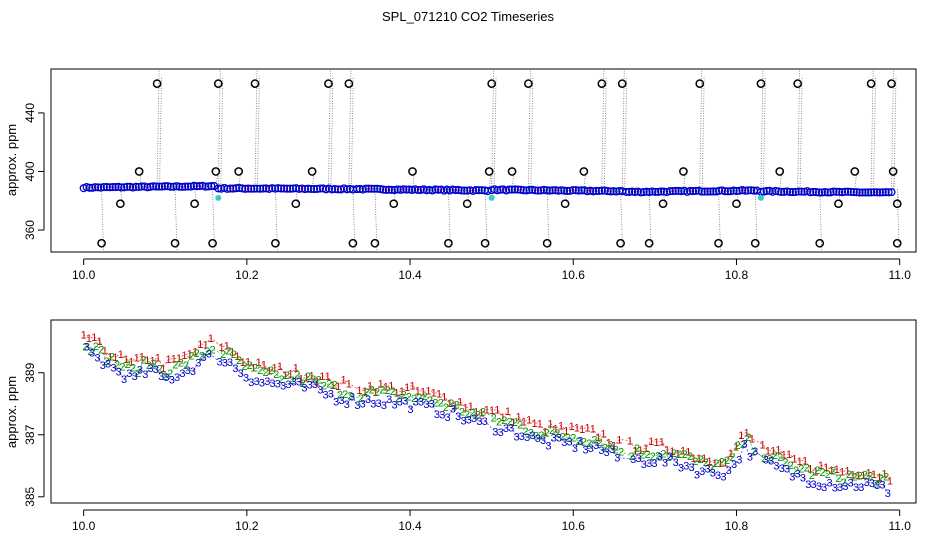 This screenshot has width=936, height=540. Describe the element at coordinates (84, 274) in the screenshot. I see `top-x-tick-label: 10.0` at that location.